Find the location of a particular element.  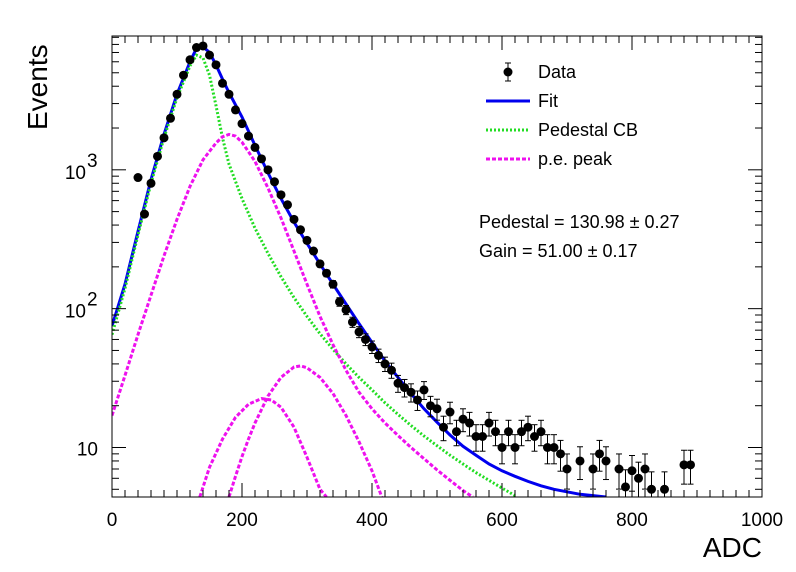

x-tick-label: 0 is located at coordinates (112, 520).